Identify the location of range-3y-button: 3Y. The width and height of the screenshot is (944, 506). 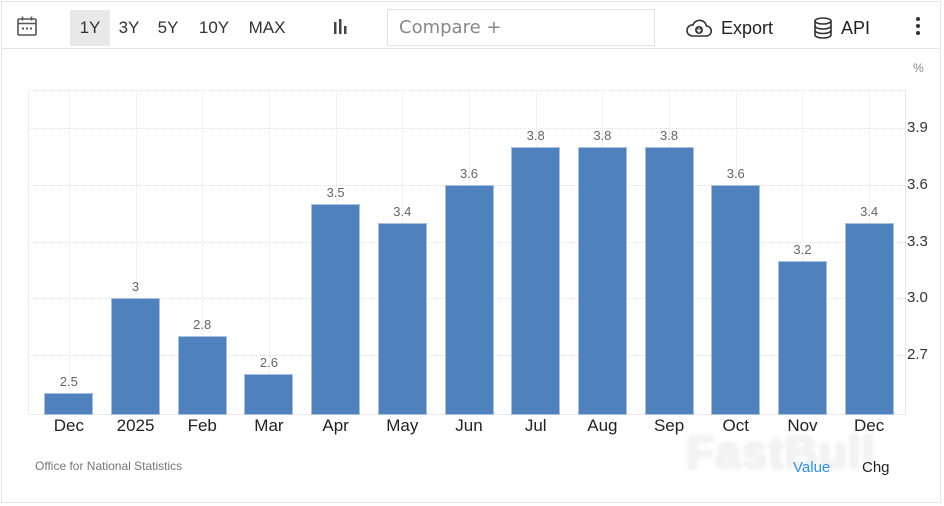
(129, 27).